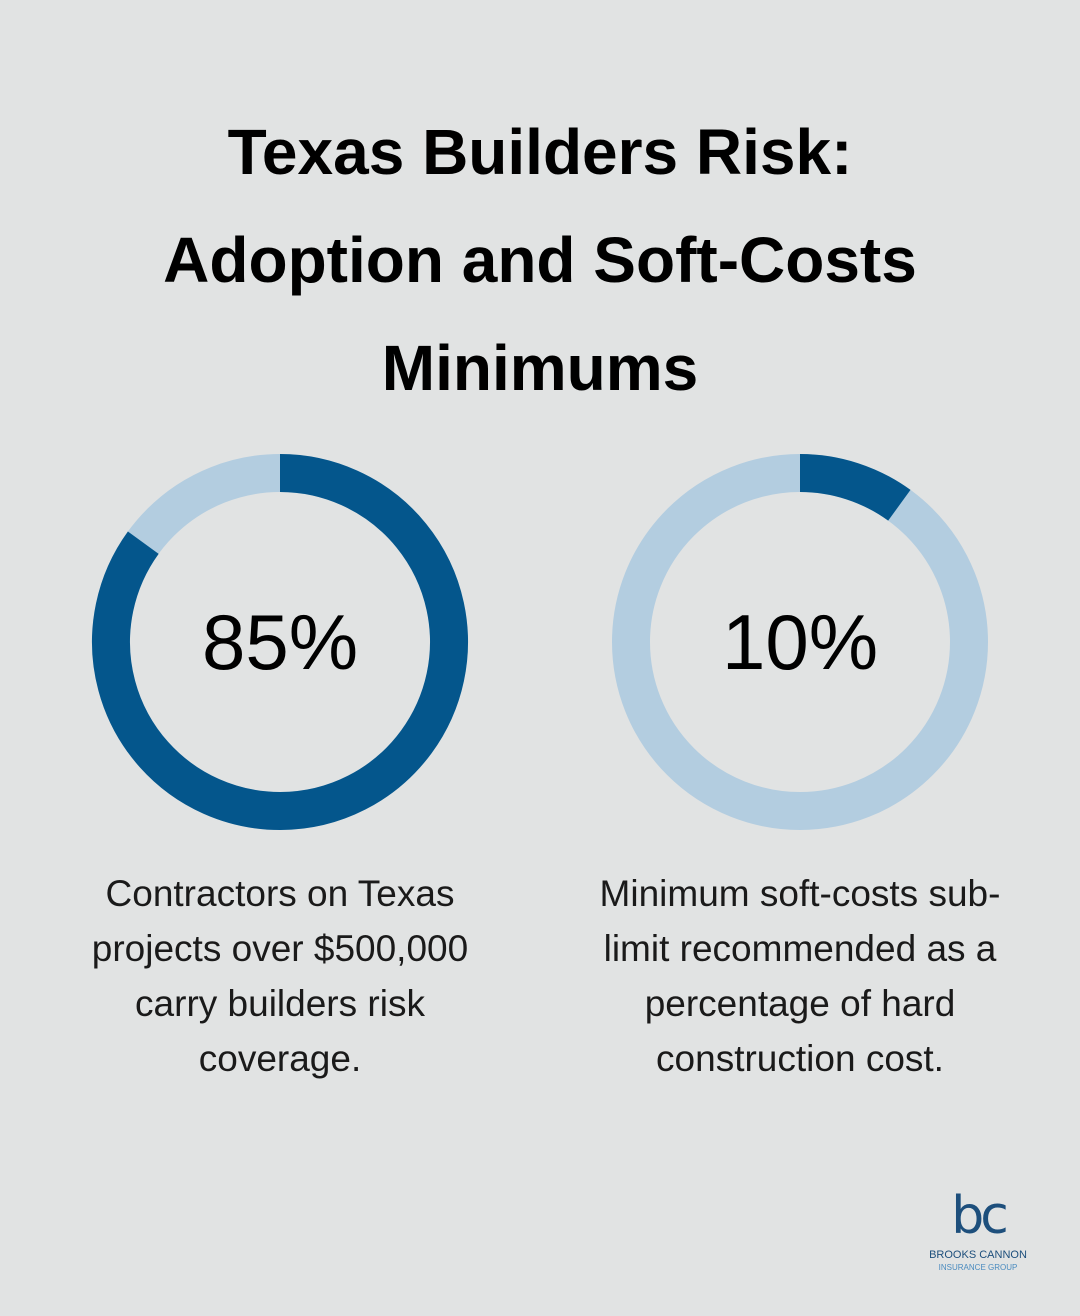  Describe the element at coordinates (800, 642) in the screenshot. I see `center-label: 10%` at that location.